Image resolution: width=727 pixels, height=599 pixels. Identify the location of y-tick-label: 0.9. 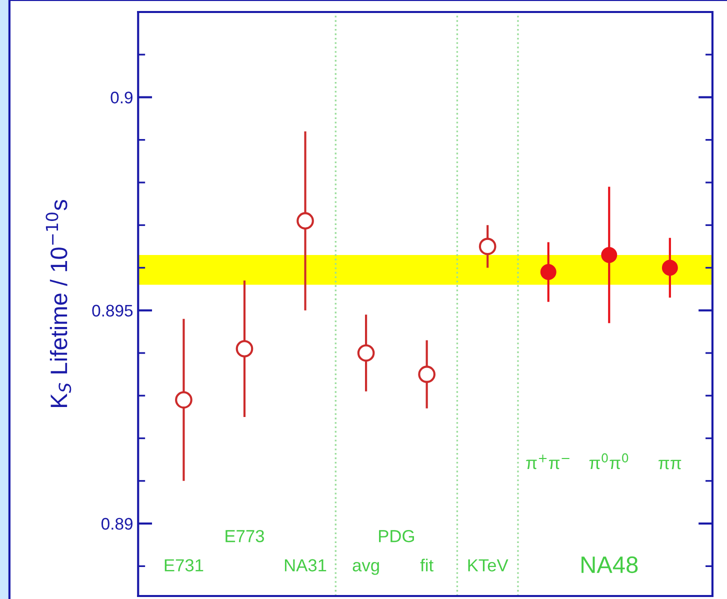
(121, 98).